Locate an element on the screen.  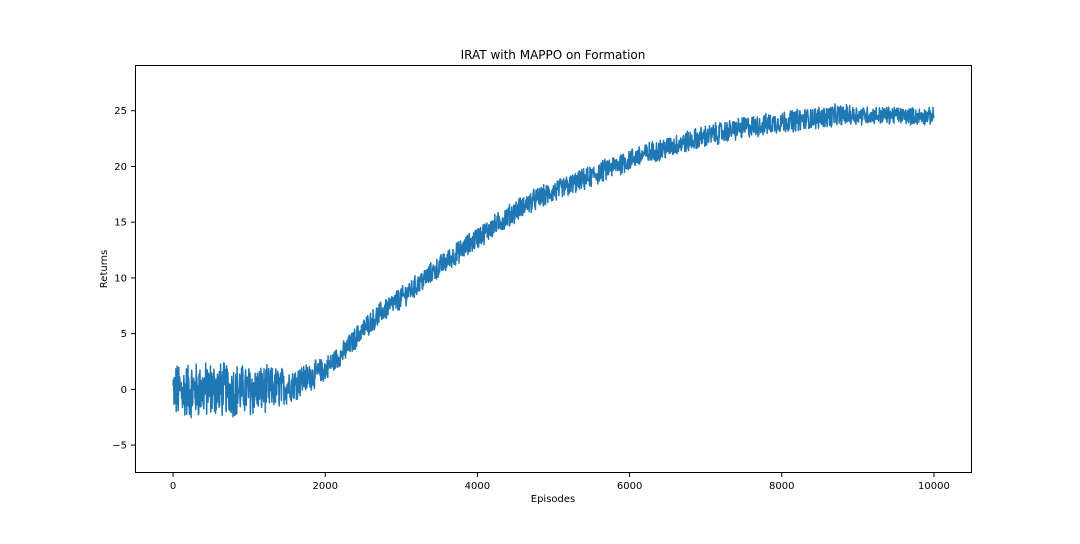
x-tick-label: 6000 is located at coordinates (629, 486).